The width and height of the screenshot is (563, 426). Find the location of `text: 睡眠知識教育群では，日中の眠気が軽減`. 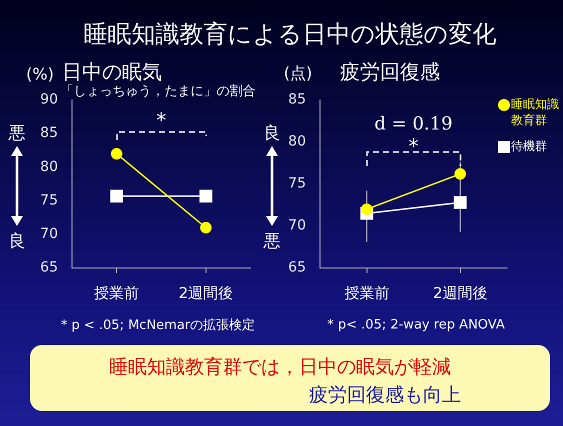

text: 睡眠知識教育群では，日中の眠気が軽減 is located at coordinates (280, 367).